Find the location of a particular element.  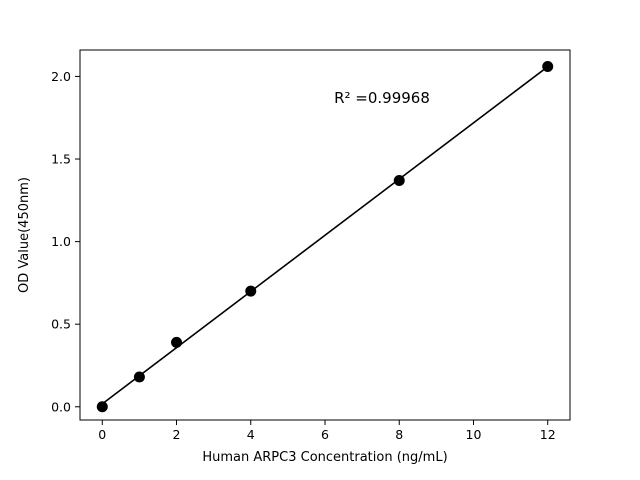

x-tick-label: 4 is located at coordinates (251, 434).